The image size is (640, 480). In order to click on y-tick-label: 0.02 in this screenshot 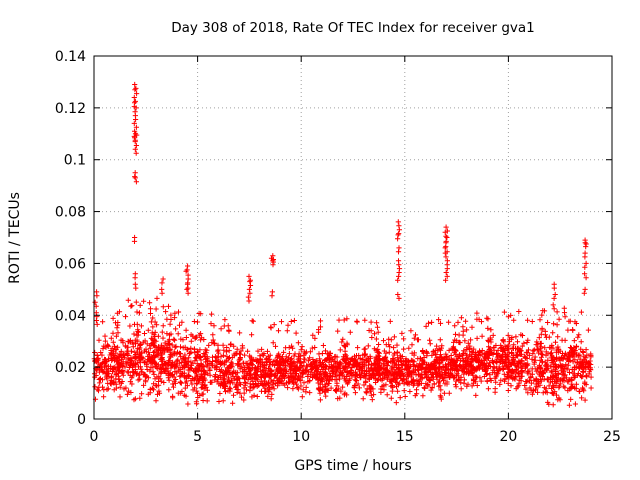, I will do `click(70, 368)`.